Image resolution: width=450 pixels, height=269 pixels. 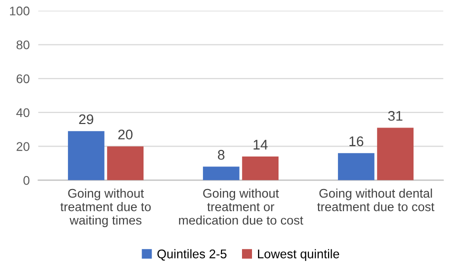 What do you see at coordinates (23, 45) in the screenshot?
I see `y-tick-label: 80` at bounding box center [23, 45].